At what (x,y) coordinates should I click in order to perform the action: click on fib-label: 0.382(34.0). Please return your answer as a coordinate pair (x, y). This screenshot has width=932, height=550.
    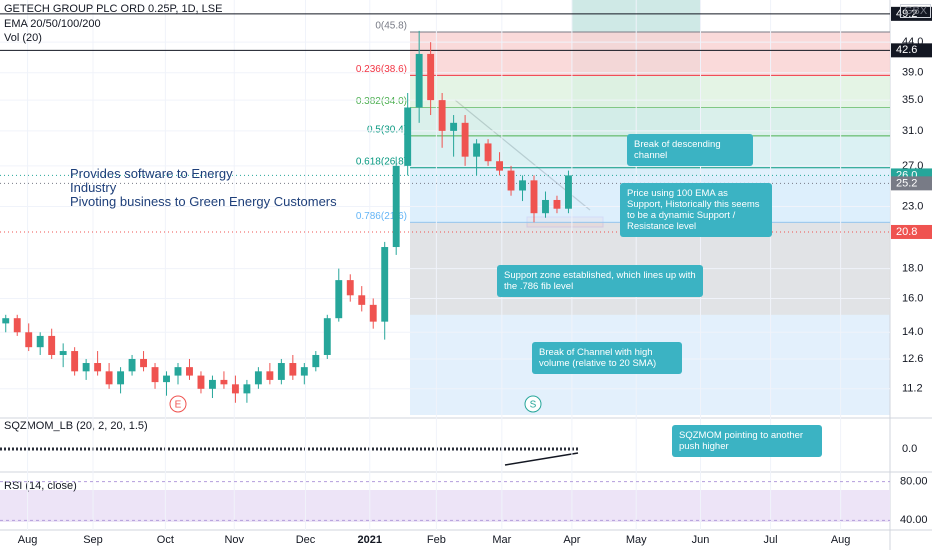
    Looking at the image, I should click on (381, 101).